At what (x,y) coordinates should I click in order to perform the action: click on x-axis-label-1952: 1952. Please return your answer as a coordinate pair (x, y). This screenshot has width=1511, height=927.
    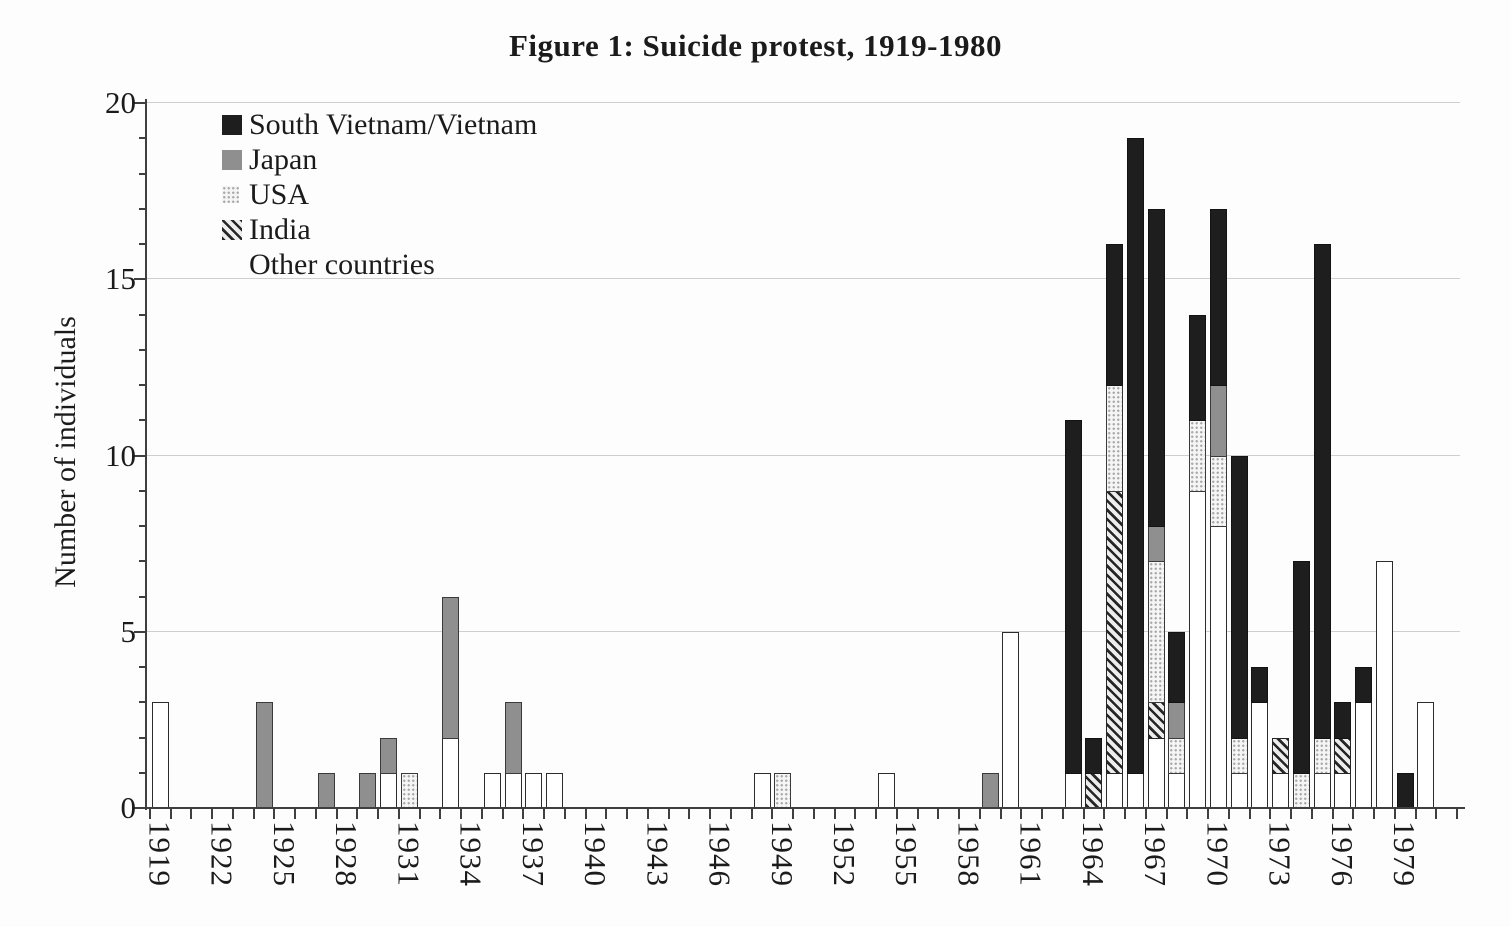
    Looking at the image, I should click on (844, 854).